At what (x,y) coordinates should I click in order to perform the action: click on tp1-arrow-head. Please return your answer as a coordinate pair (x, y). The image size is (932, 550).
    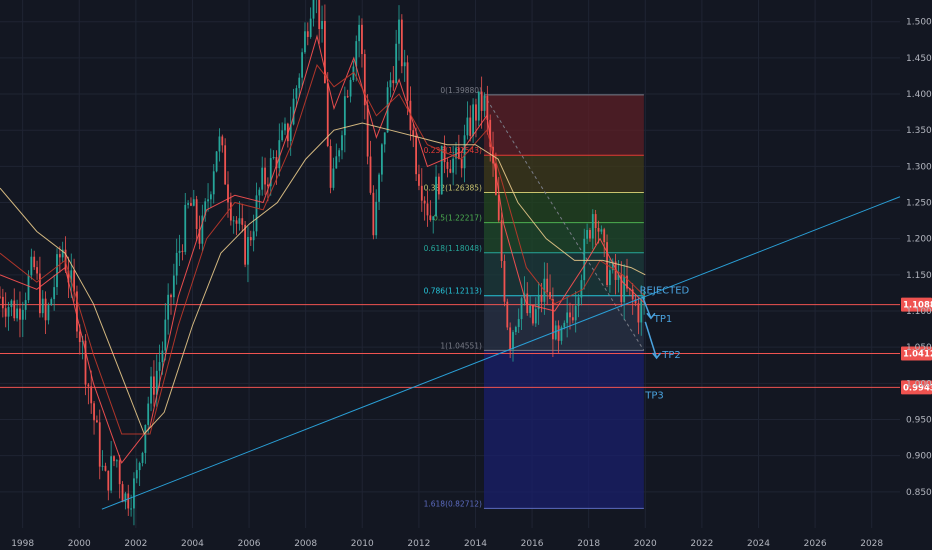
    Looking at the image, I should click on (651, 316).